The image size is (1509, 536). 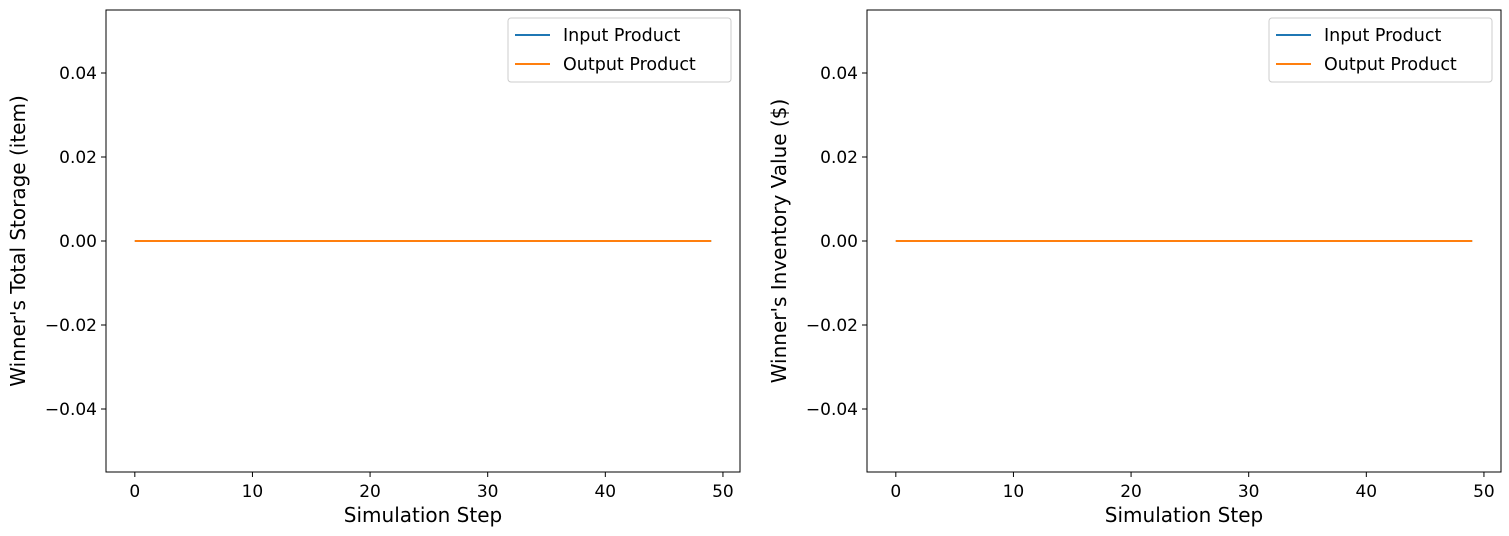 I want to click on y-axis-label: Winner's Inventory Value ($), so click(x=779, y=241).